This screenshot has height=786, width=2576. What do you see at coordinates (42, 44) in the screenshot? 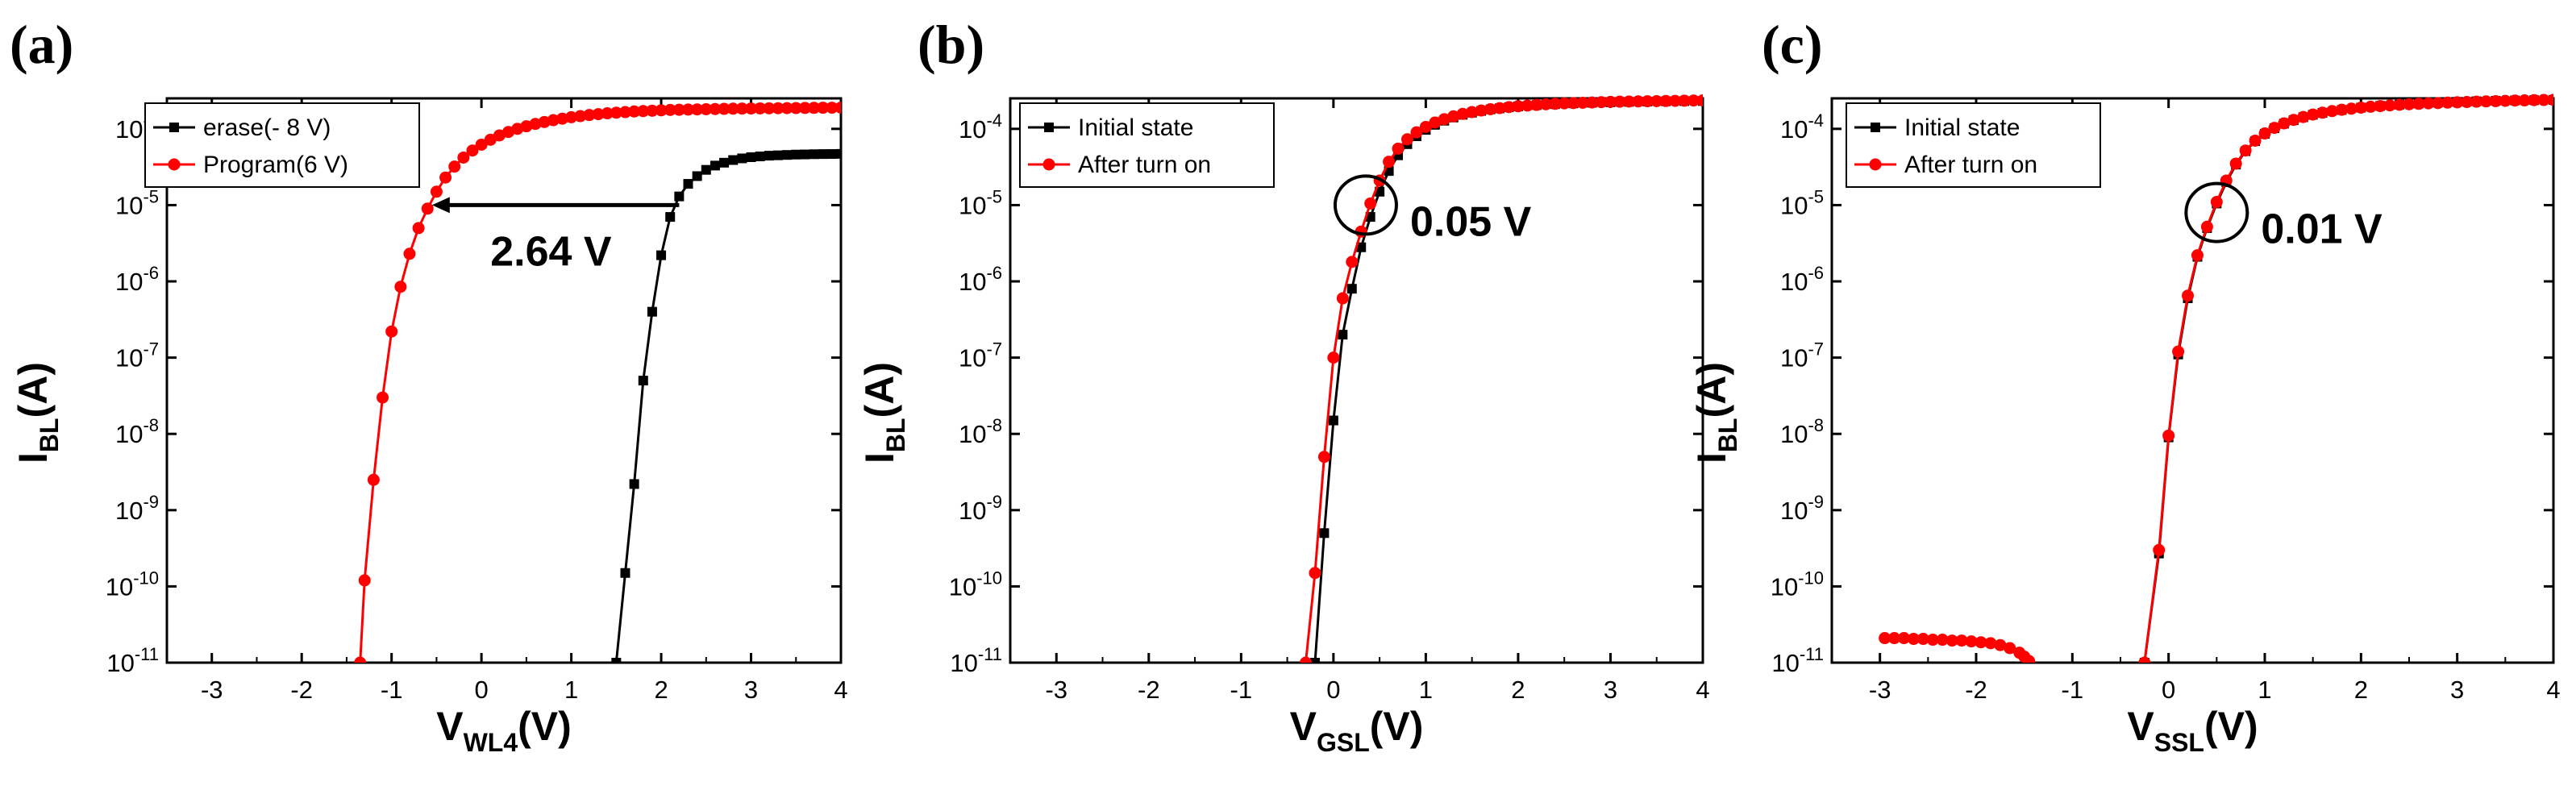
I see `panel-letter: (a)` at bounding box center [42, 44].